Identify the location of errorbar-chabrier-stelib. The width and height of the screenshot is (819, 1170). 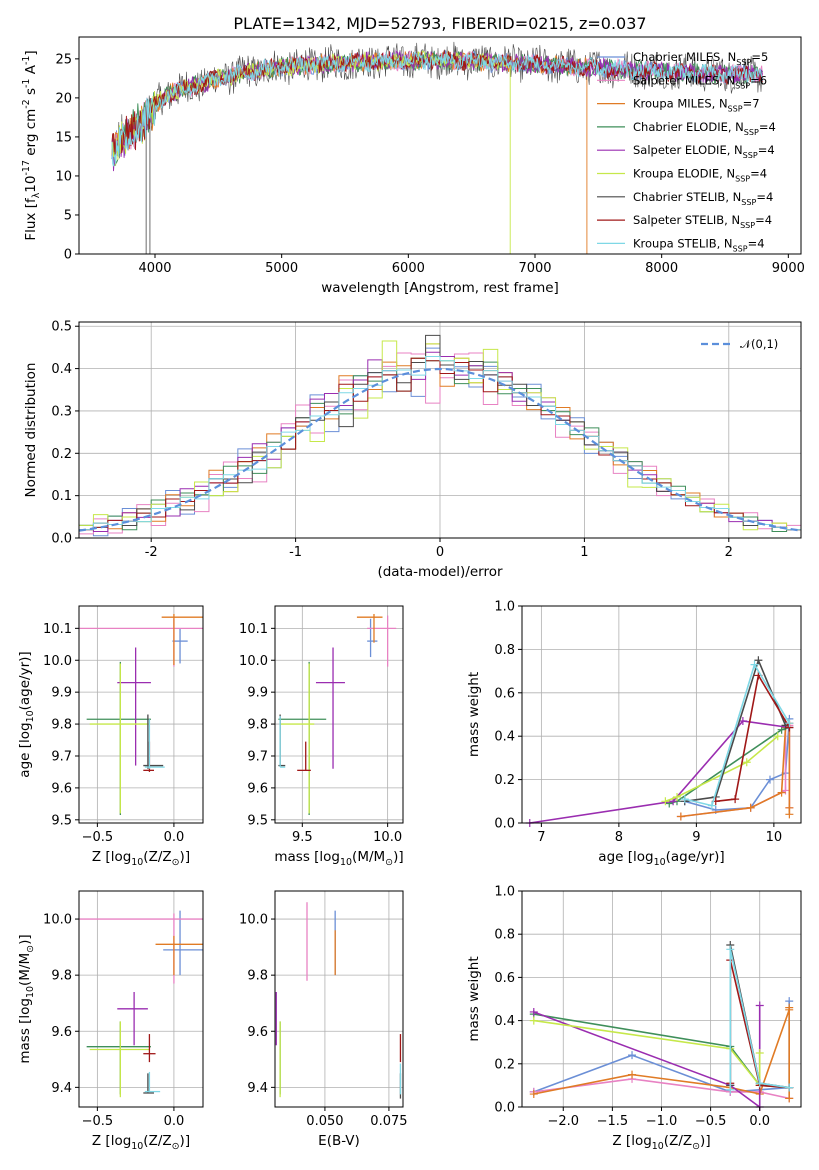
(149, 1083).